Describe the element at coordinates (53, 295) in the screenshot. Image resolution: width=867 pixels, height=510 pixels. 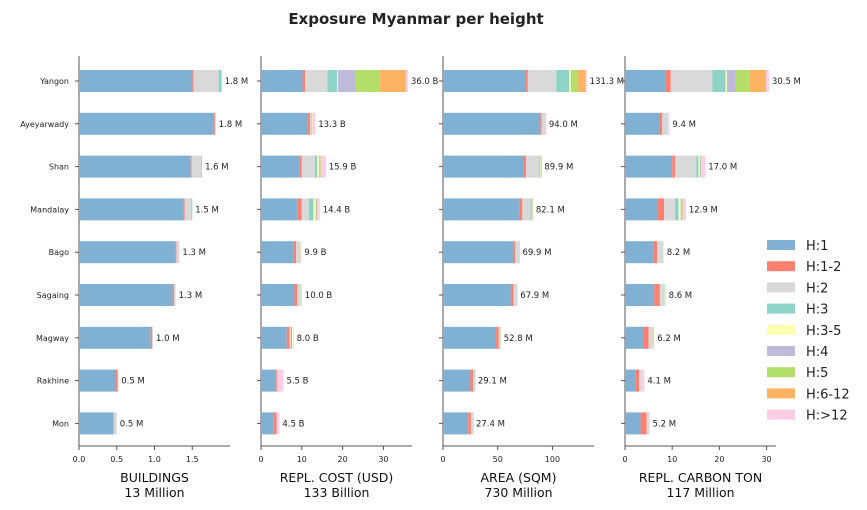
I see `y-tick-label: Sagaing` at that location.